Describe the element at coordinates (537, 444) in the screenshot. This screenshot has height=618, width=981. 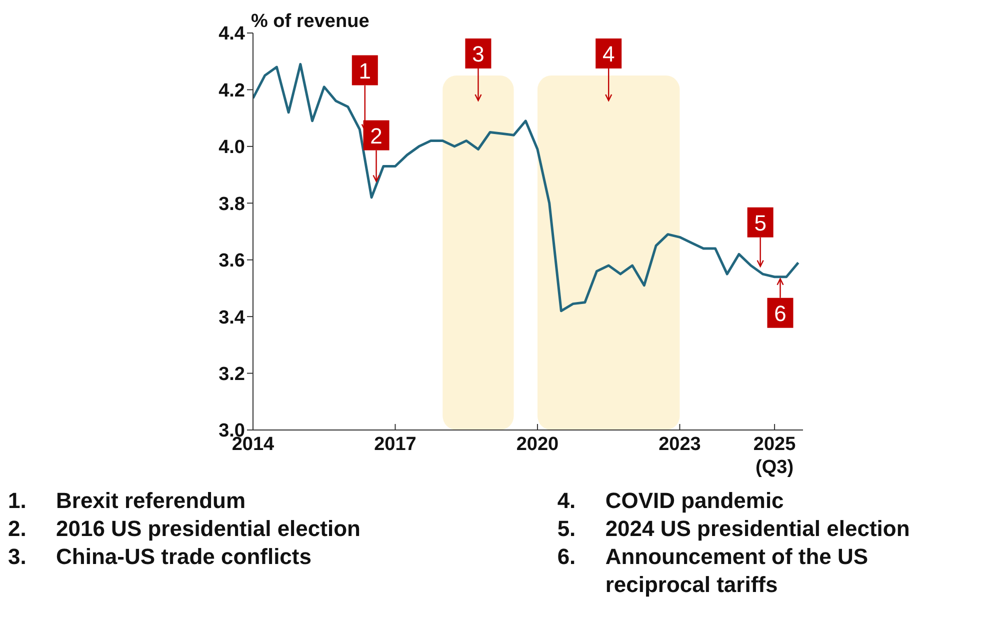
I see `x-tick-label: 2020` at that location.